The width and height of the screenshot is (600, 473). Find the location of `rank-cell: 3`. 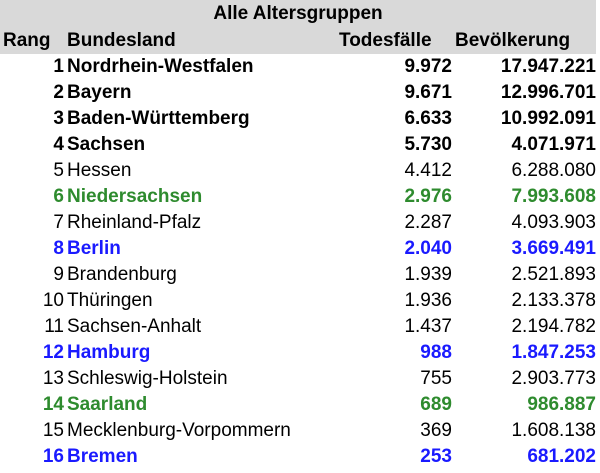

rank-cell: 3 is located at coordinates (58, 118).